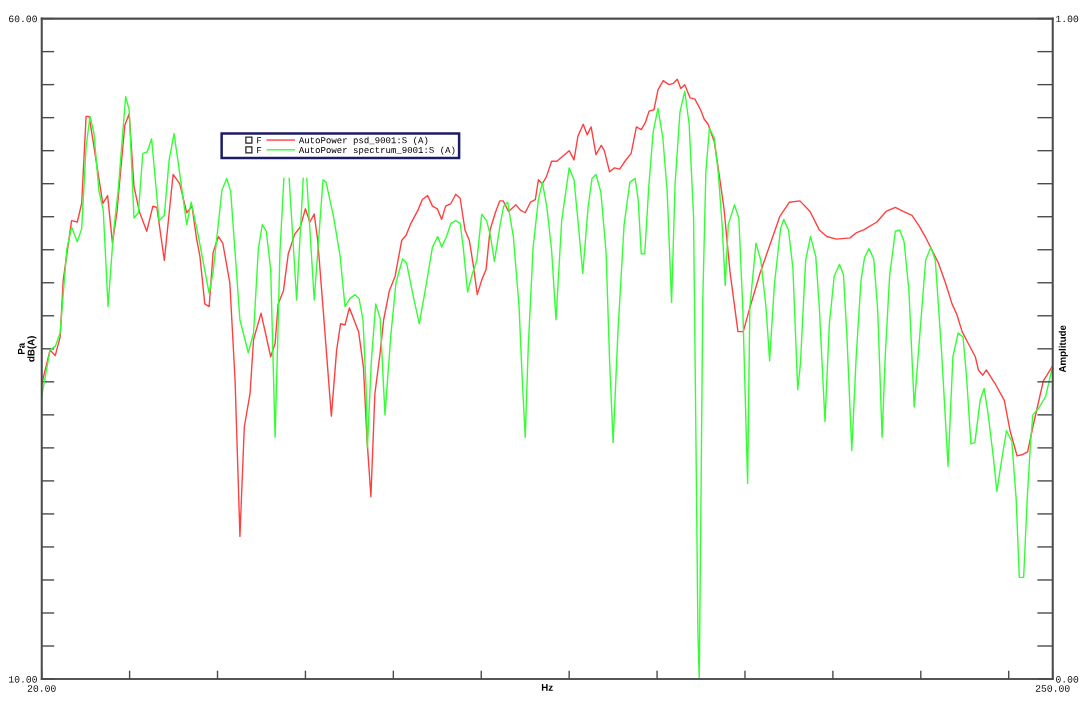  Describe the element at coordinates (23, 19) in the screenshot. I see `y-tick-label: 60.00` at that location.